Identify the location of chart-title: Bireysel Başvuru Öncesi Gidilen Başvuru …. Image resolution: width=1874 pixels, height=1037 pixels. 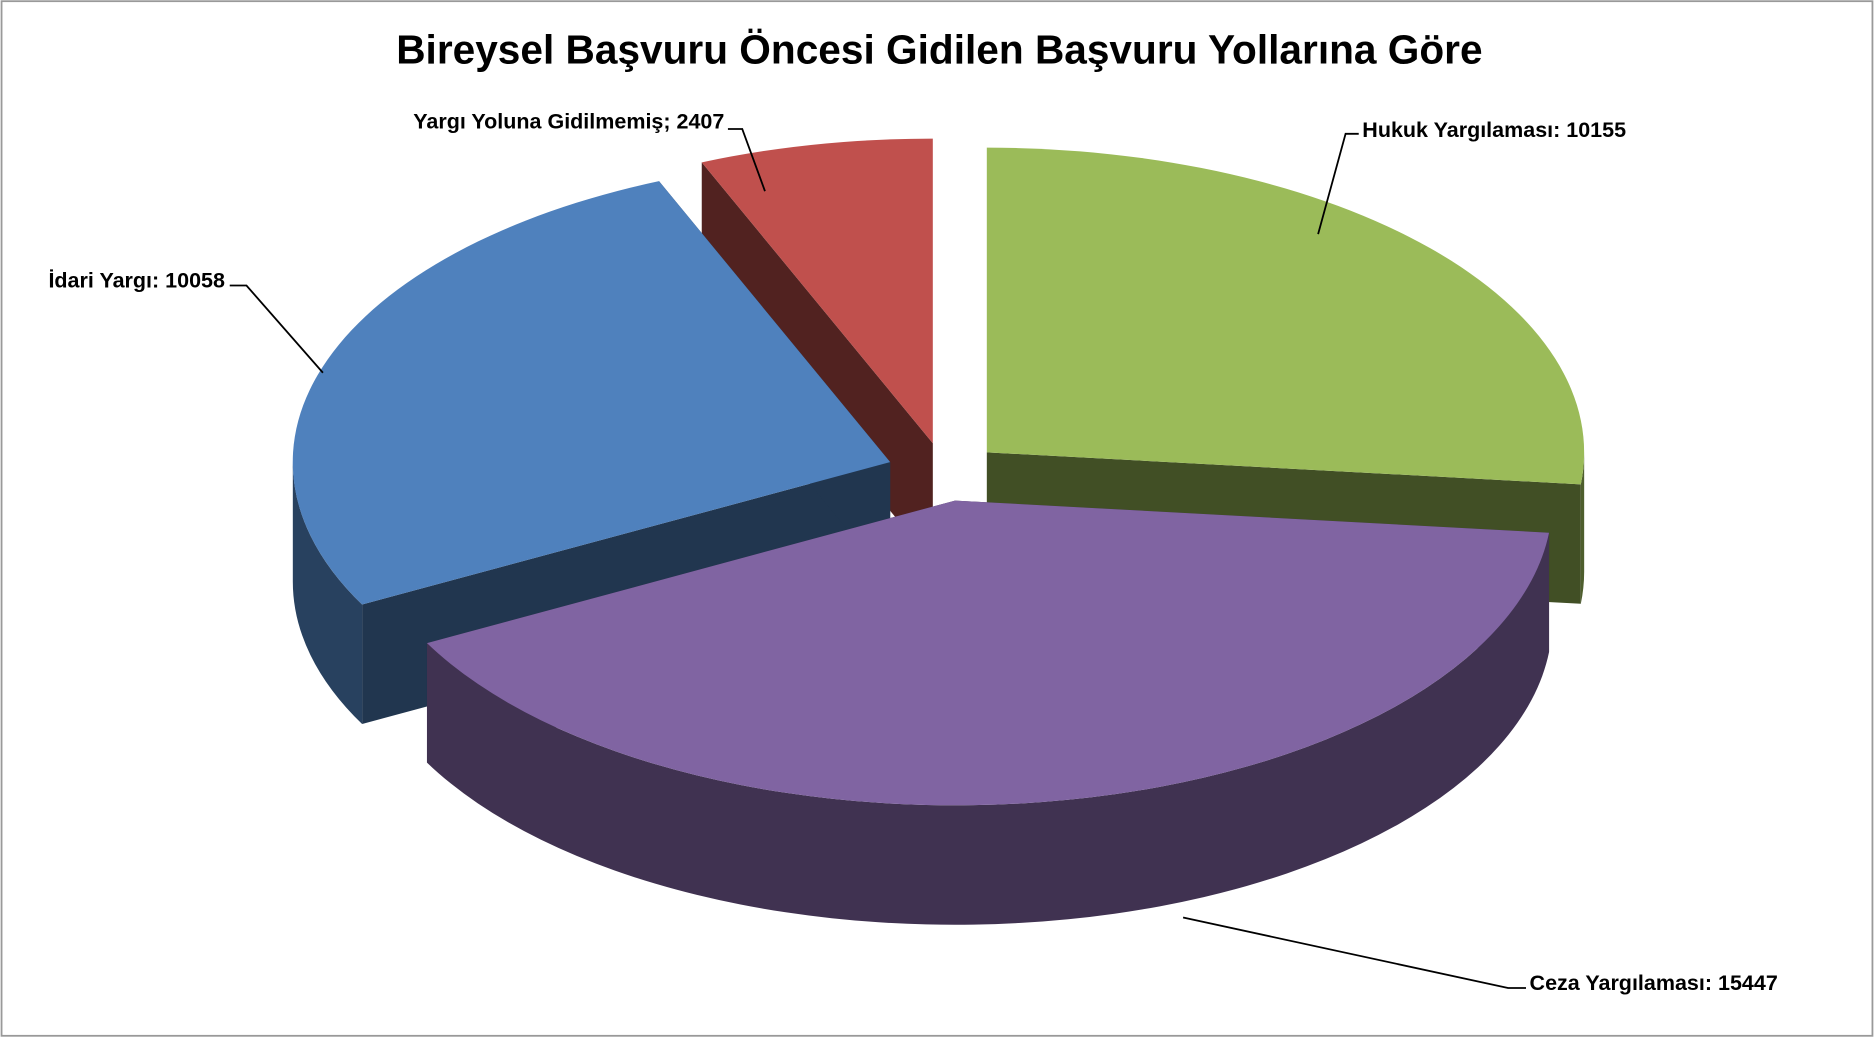
(939, 49).